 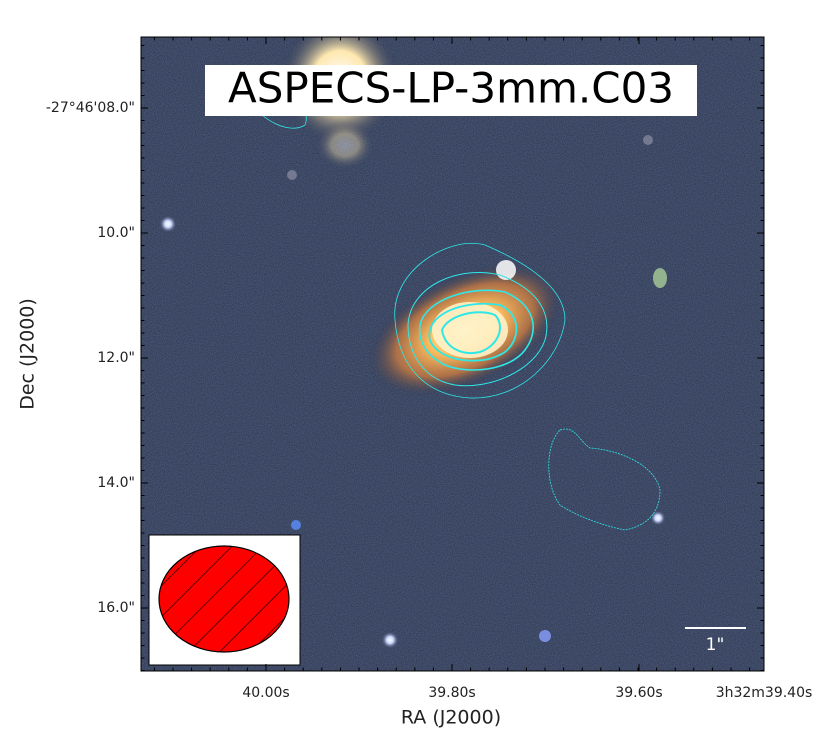 I want to click on y-tick-label: 12.0", so click(x=116, y=358).